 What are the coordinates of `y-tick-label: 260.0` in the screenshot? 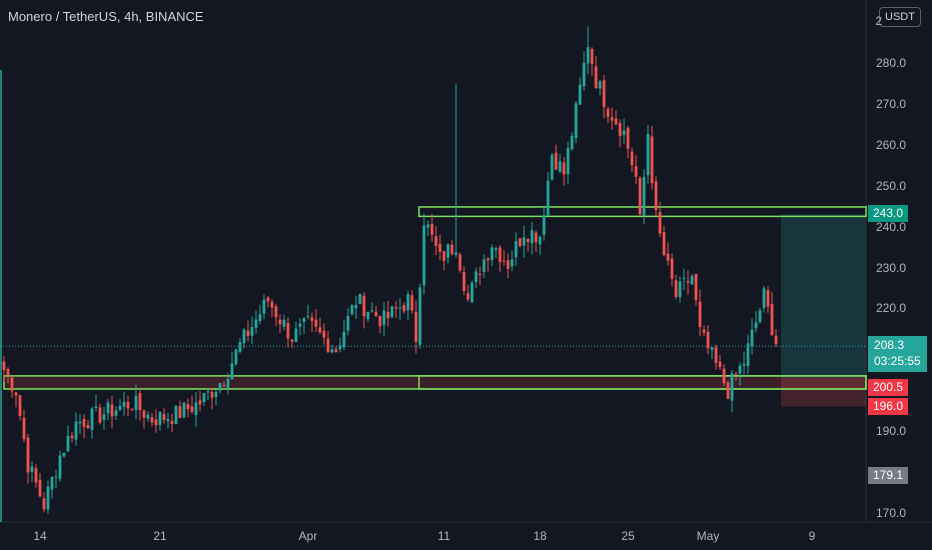 It's located at (890, 144).